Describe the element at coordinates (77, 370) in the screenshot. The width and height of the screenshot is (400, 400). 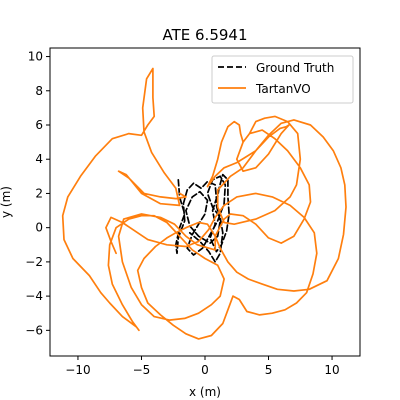
I see `x-tick-label: −10` at that location.